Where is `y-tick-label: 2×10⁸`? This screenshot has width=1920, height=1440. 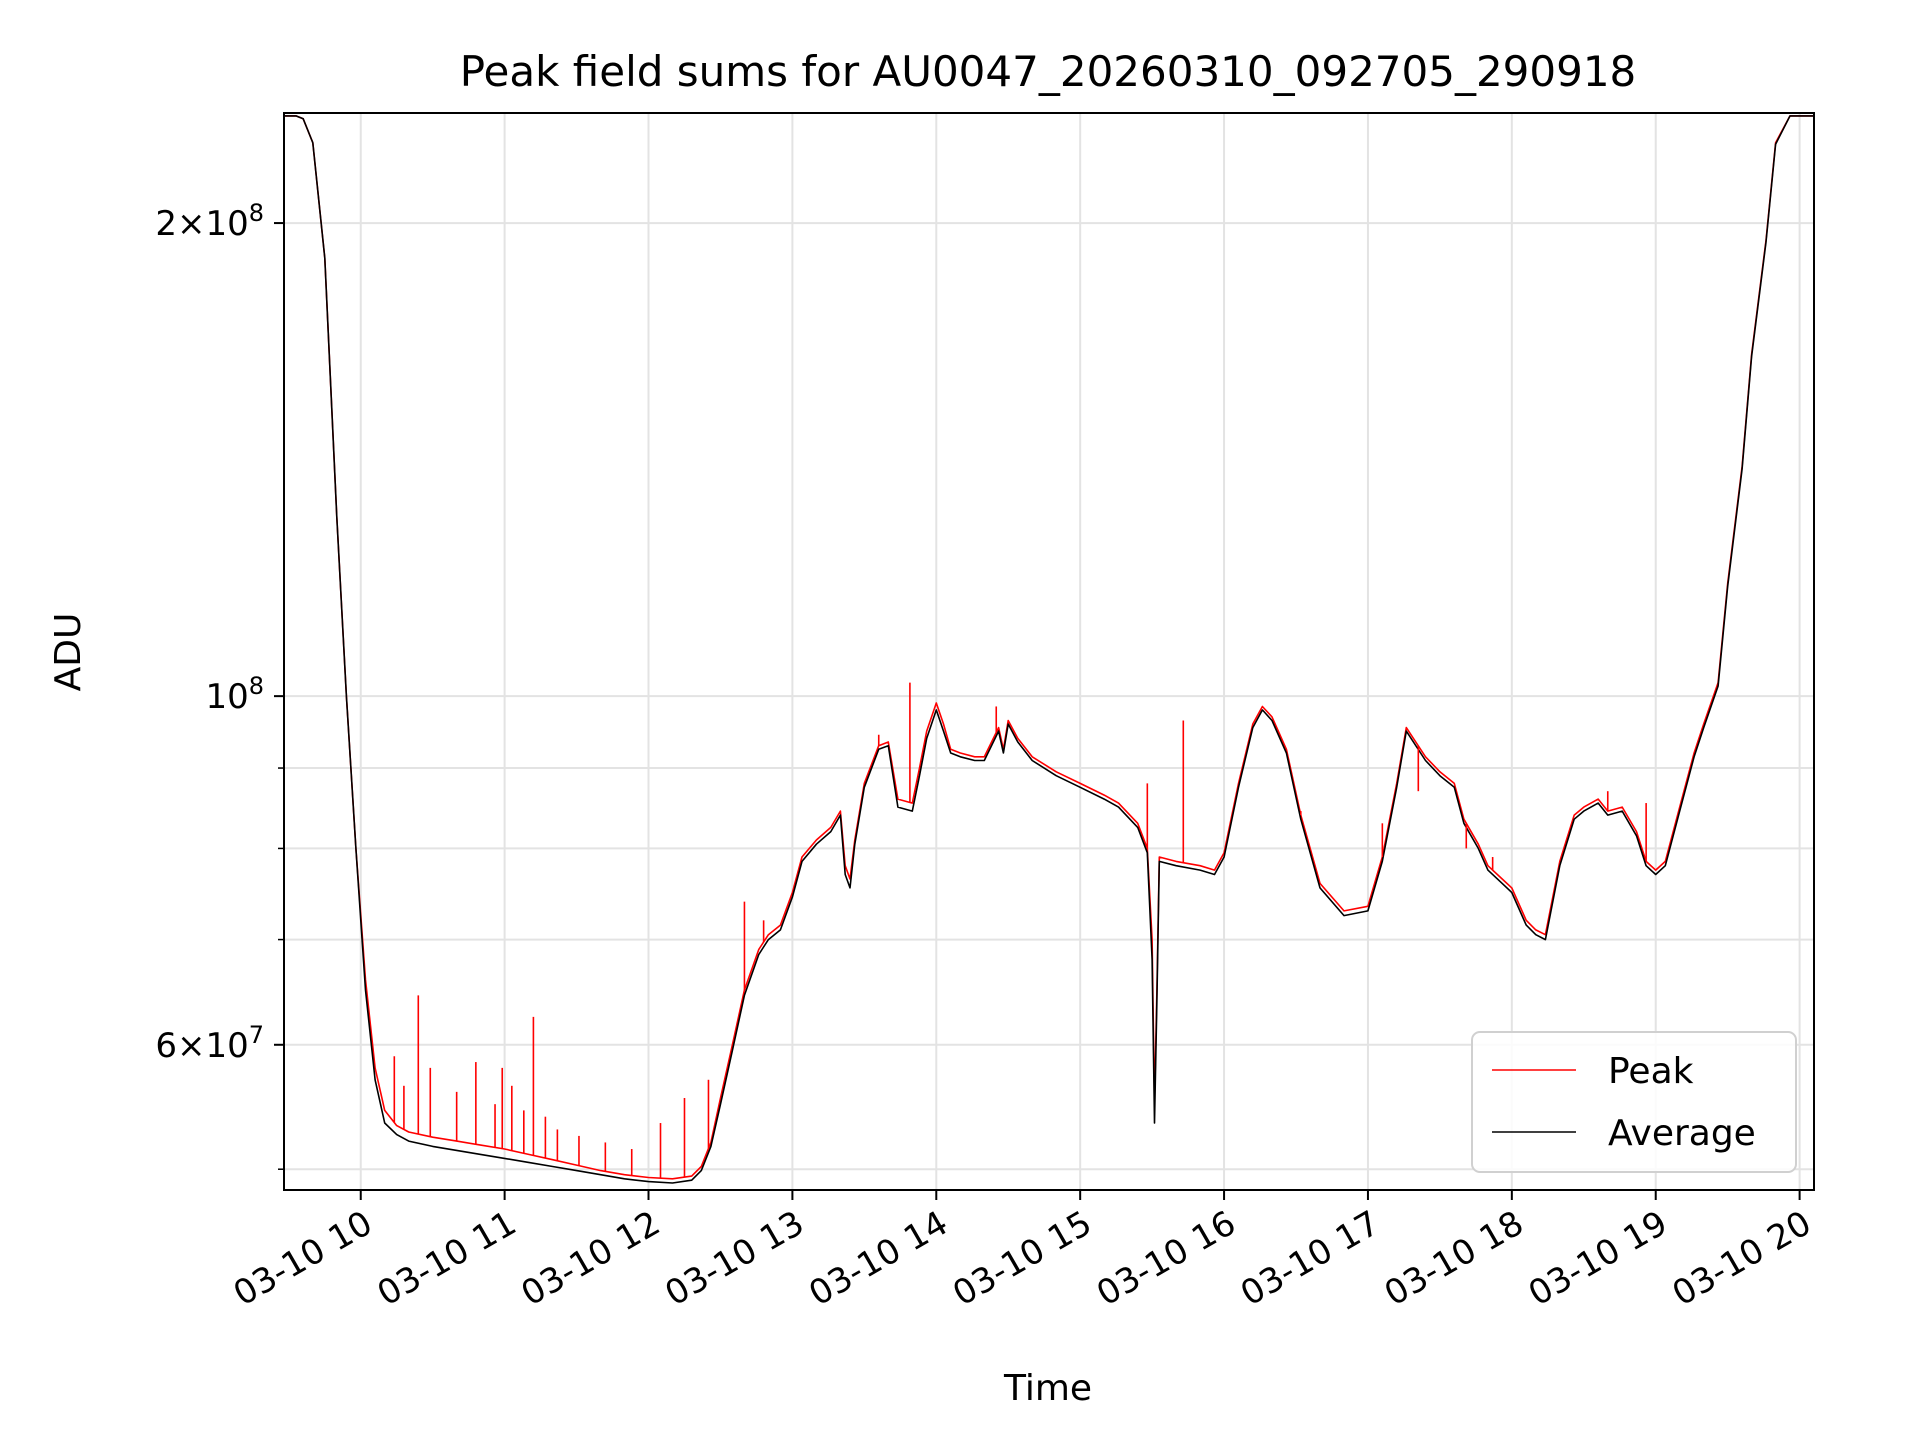
y-tick-label: 2×10⁸ is located at coordinates (209, 221).